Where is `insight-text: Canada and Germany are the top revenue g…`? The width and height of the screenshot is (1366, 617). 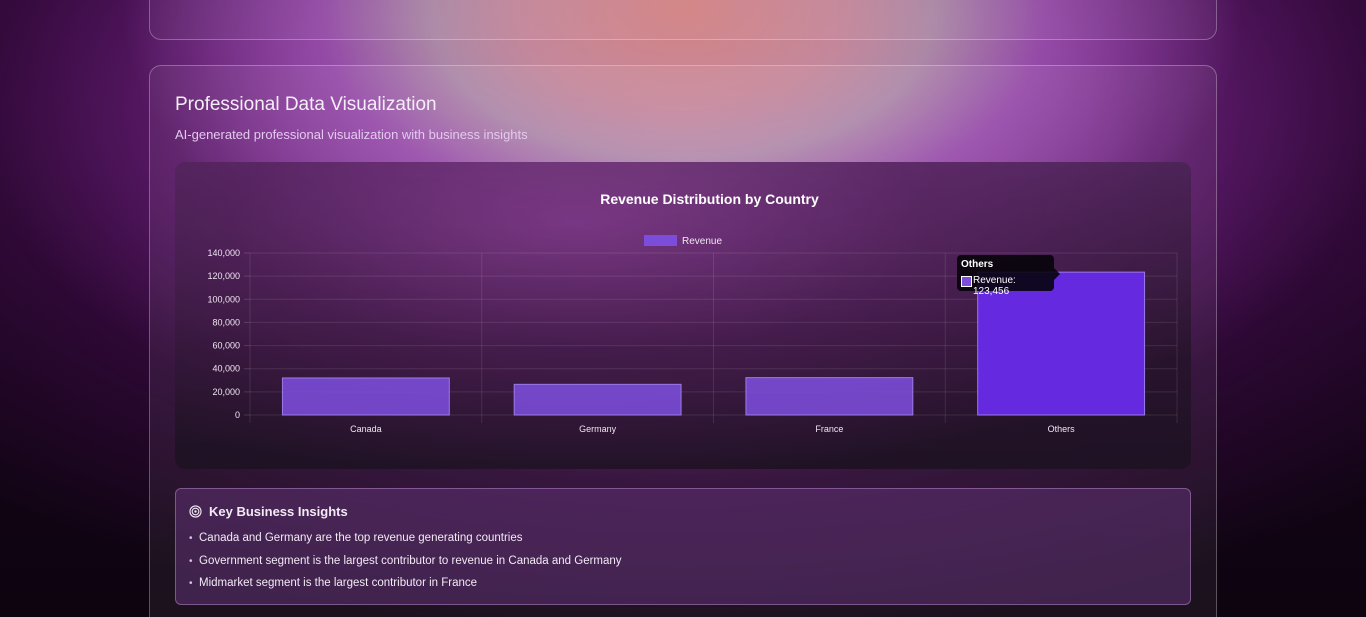
insight-text: Canada and Germany are the top revenue g… is located at coordinates (361, 538).